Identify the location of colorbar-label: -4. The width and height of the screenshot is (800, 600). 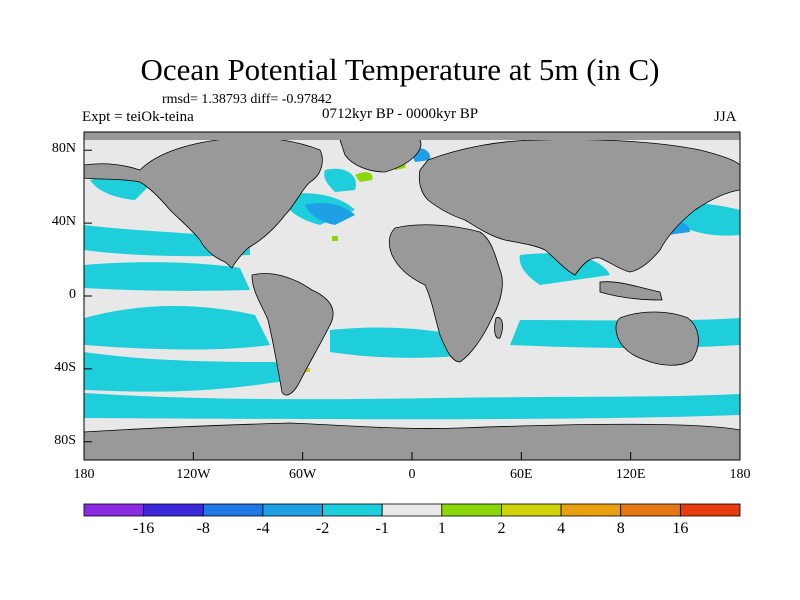
(263, 528).